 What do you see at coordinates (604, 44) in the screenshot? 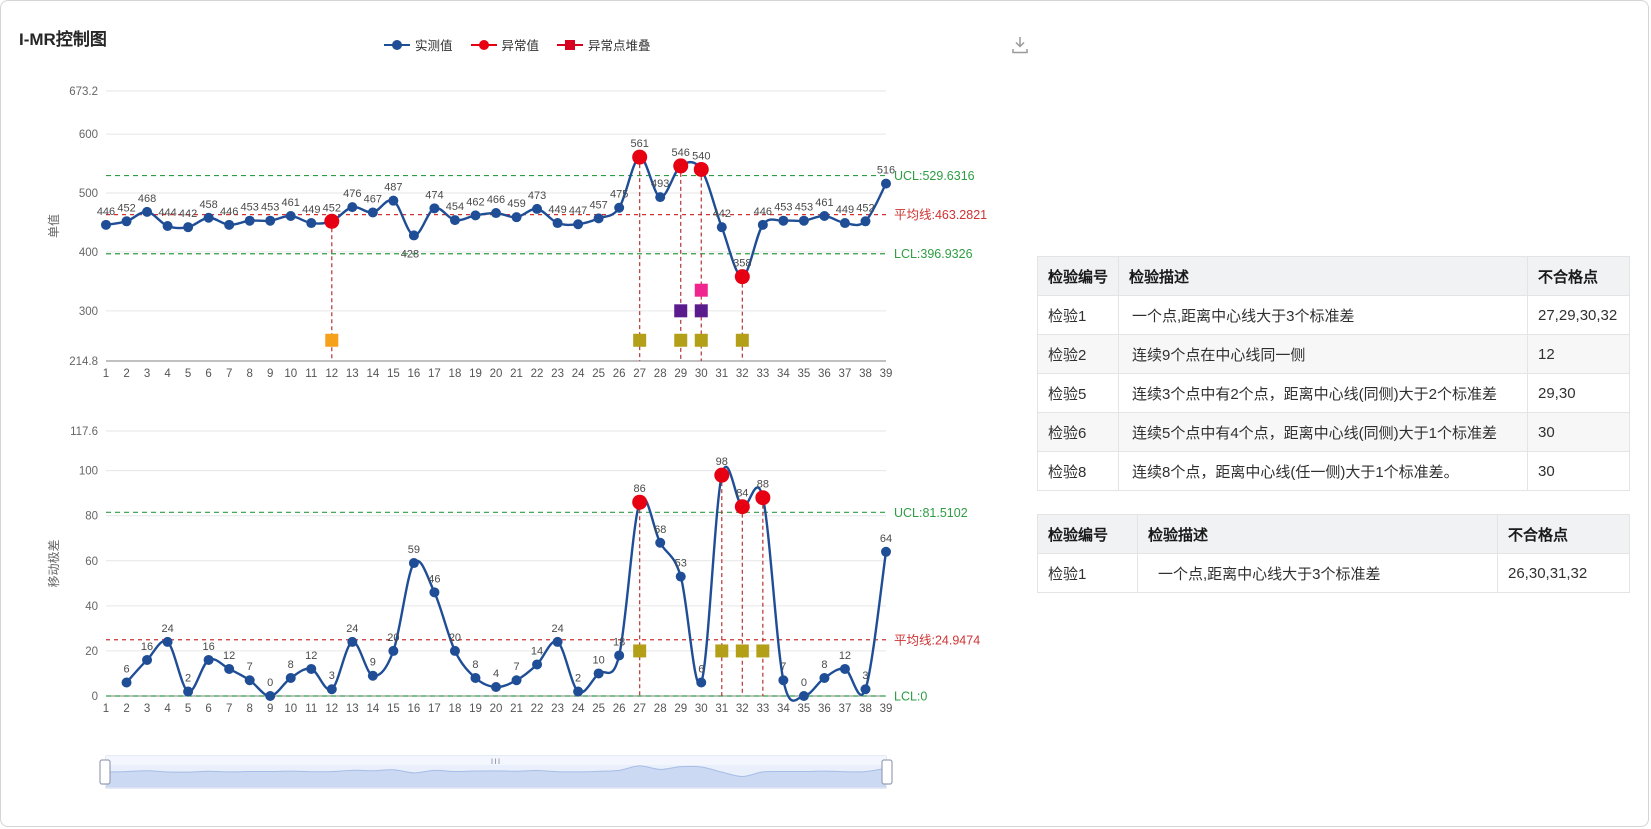
I see `legend-item: 异常点堆叠` at bounding box center [604, 44].